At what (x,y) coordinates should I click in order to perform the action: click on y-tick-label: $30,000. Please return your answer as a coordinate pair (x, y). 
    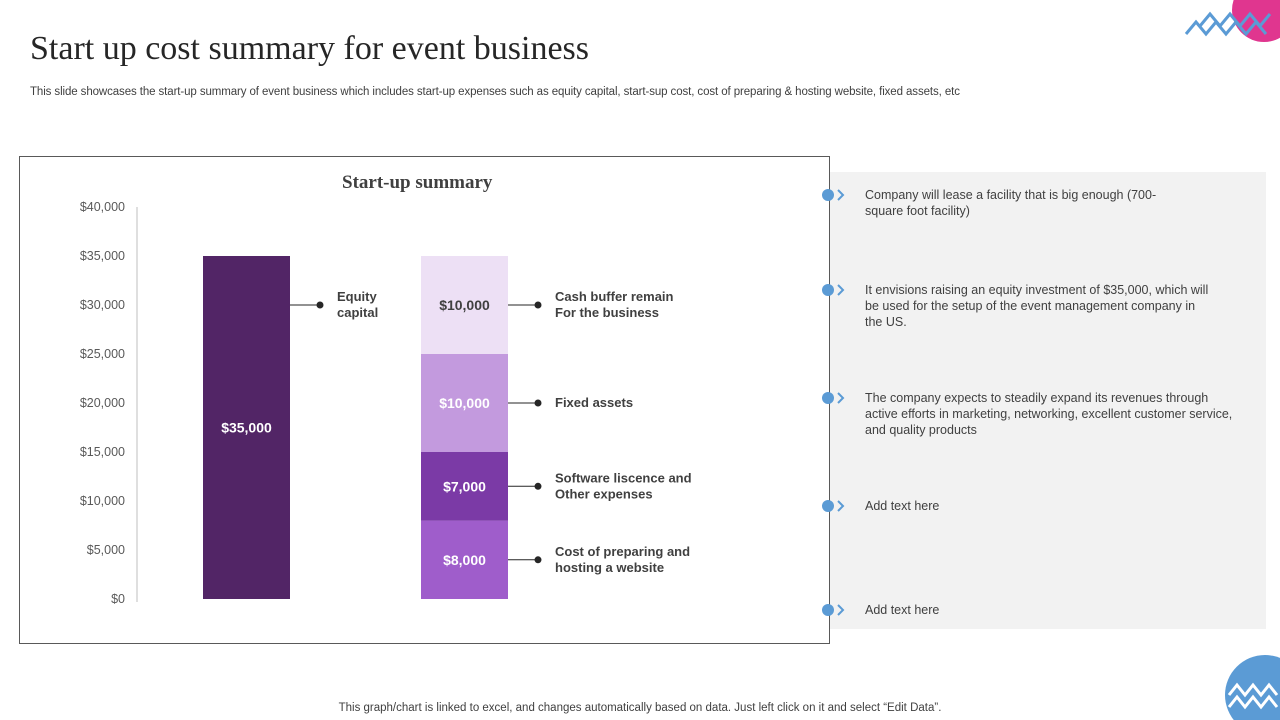
    Looking at the image, I should click on (102, 305).